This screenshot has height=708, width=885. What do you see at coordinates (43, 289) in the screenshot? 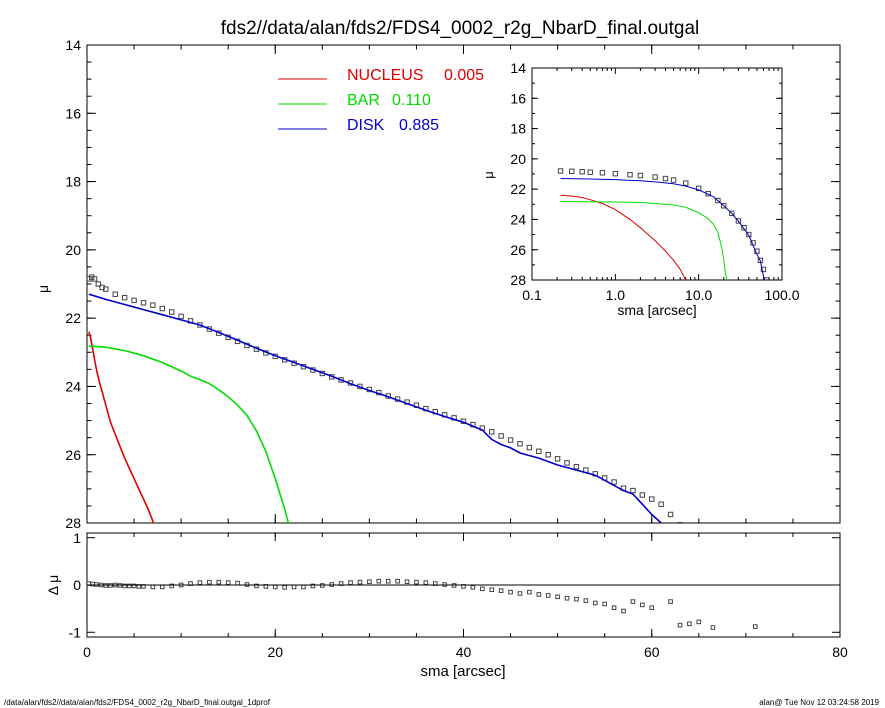
I see `main-y-axis-label: μ` at bounding box center [43, 289].